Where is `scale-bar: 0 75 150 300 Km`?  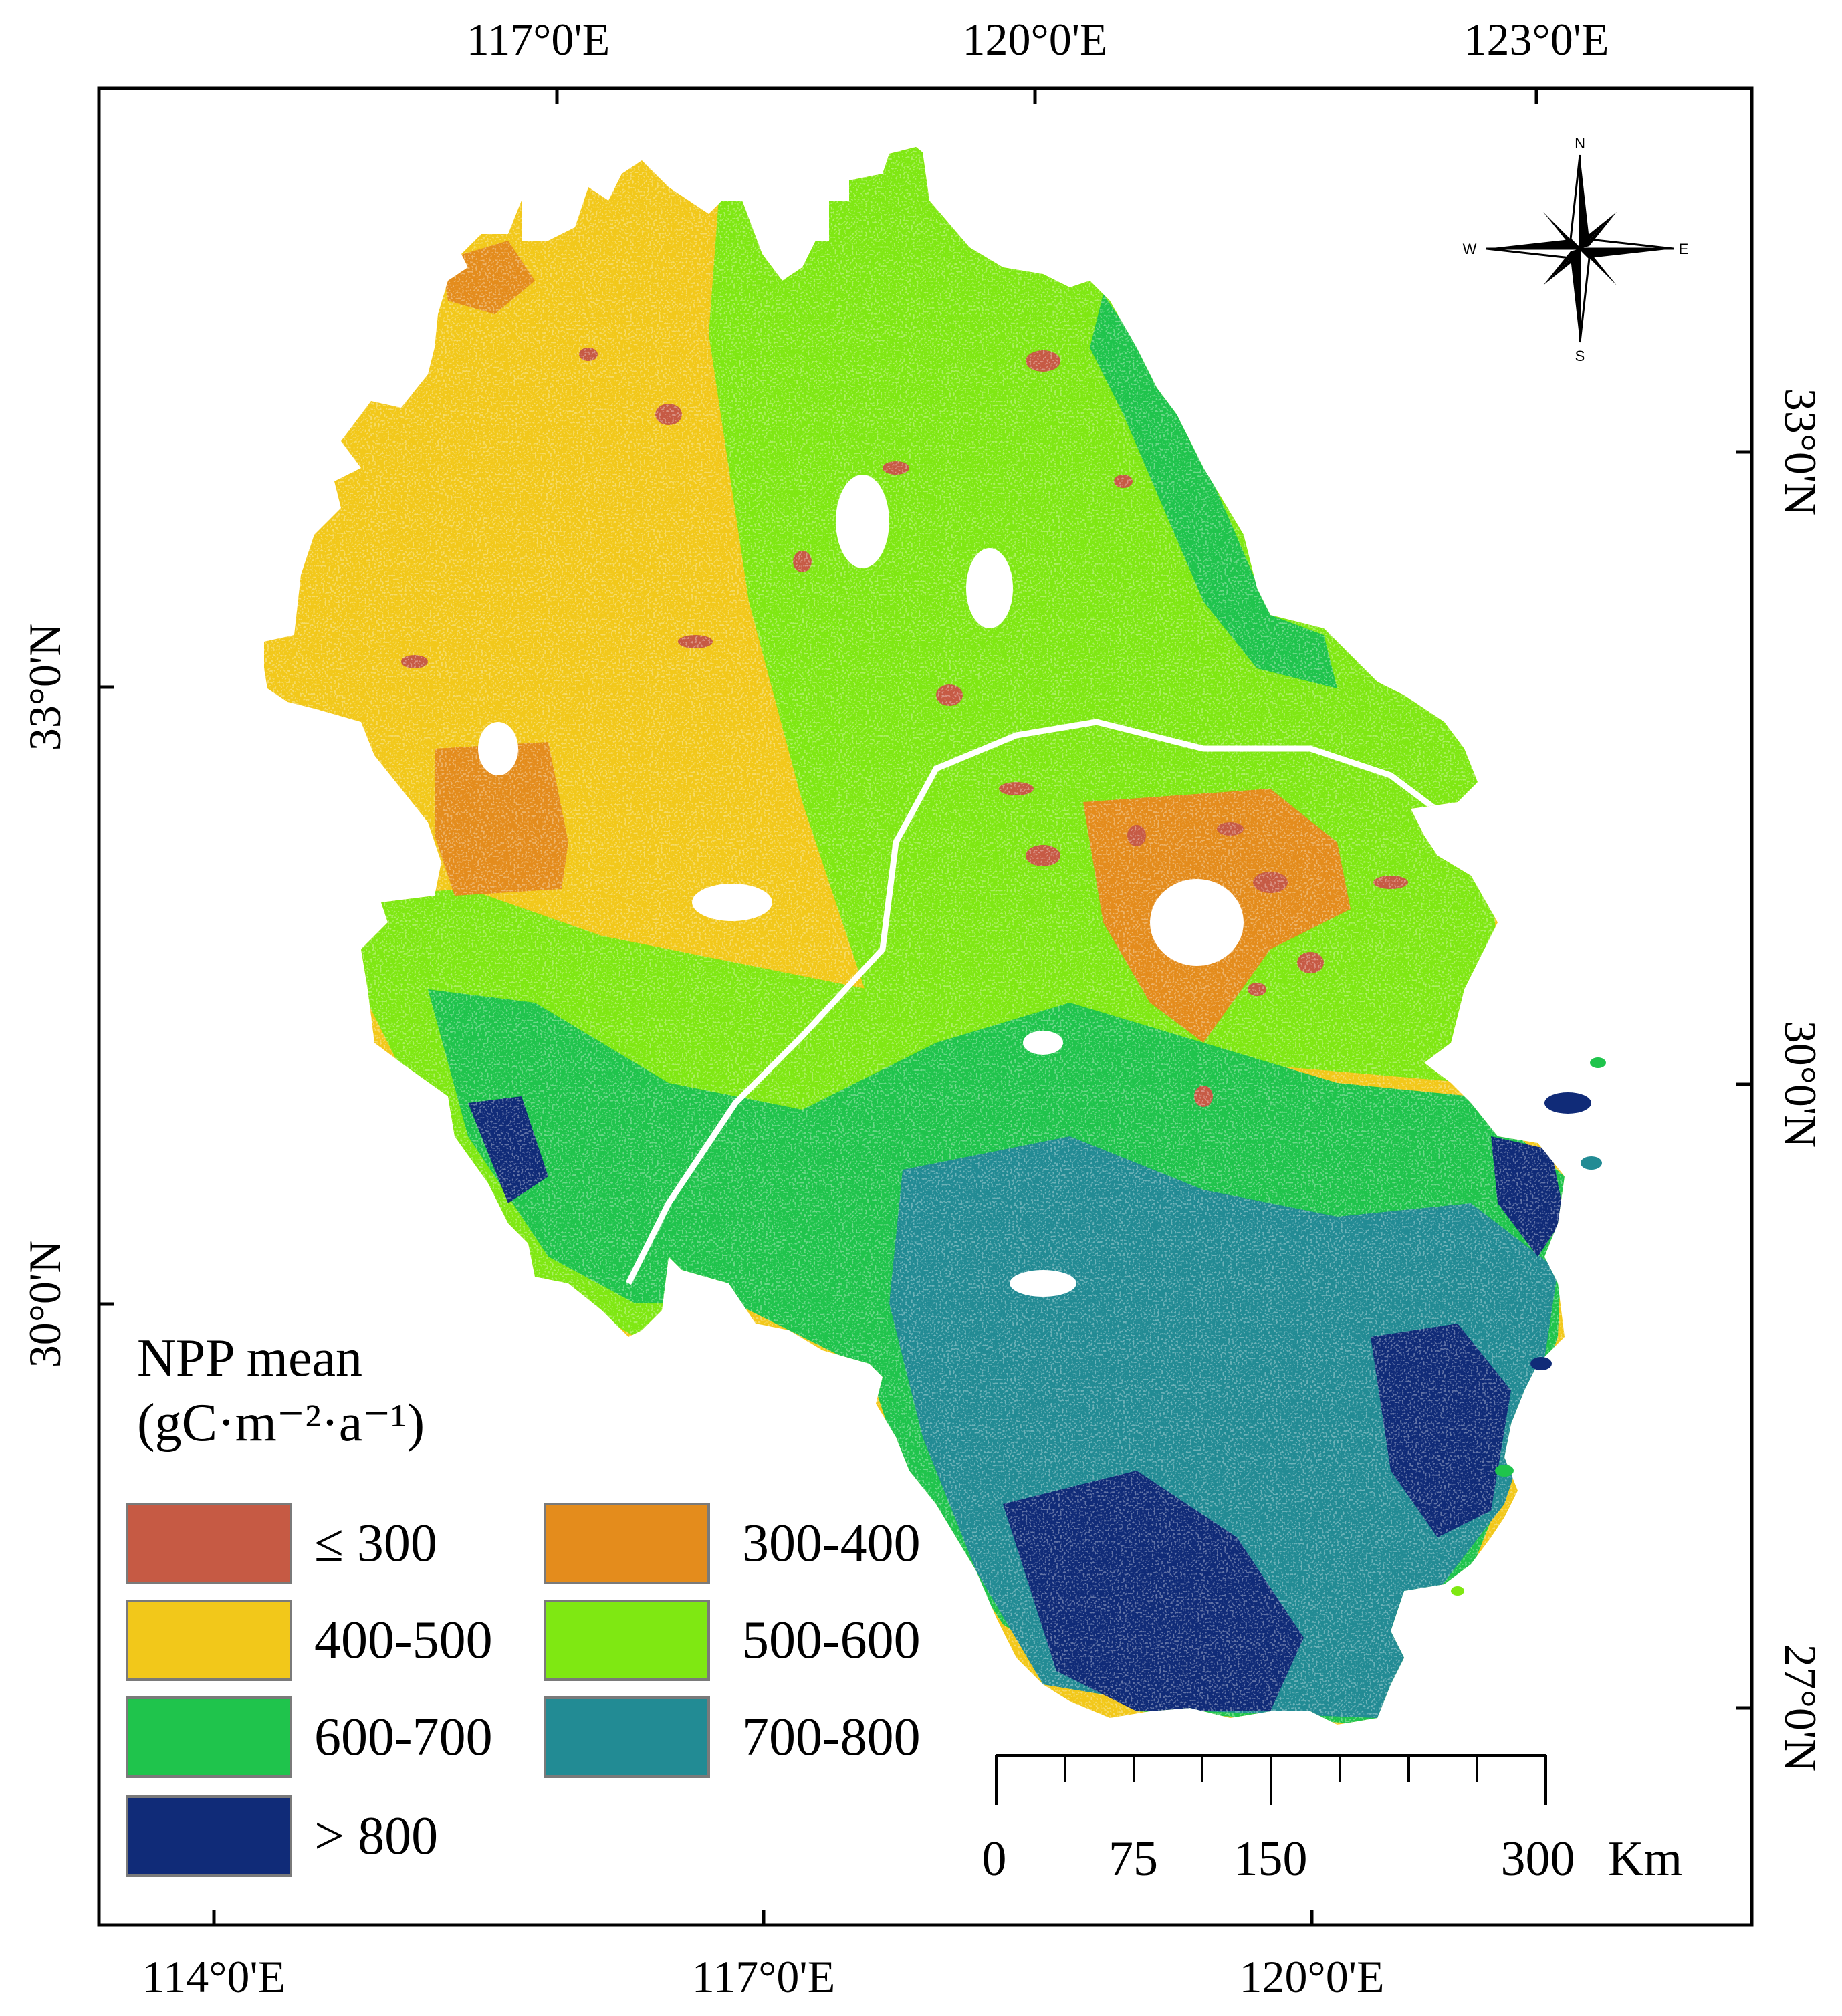
scale-bar: 0 75 150 300 Km is located at coordinates (1332, 1820).